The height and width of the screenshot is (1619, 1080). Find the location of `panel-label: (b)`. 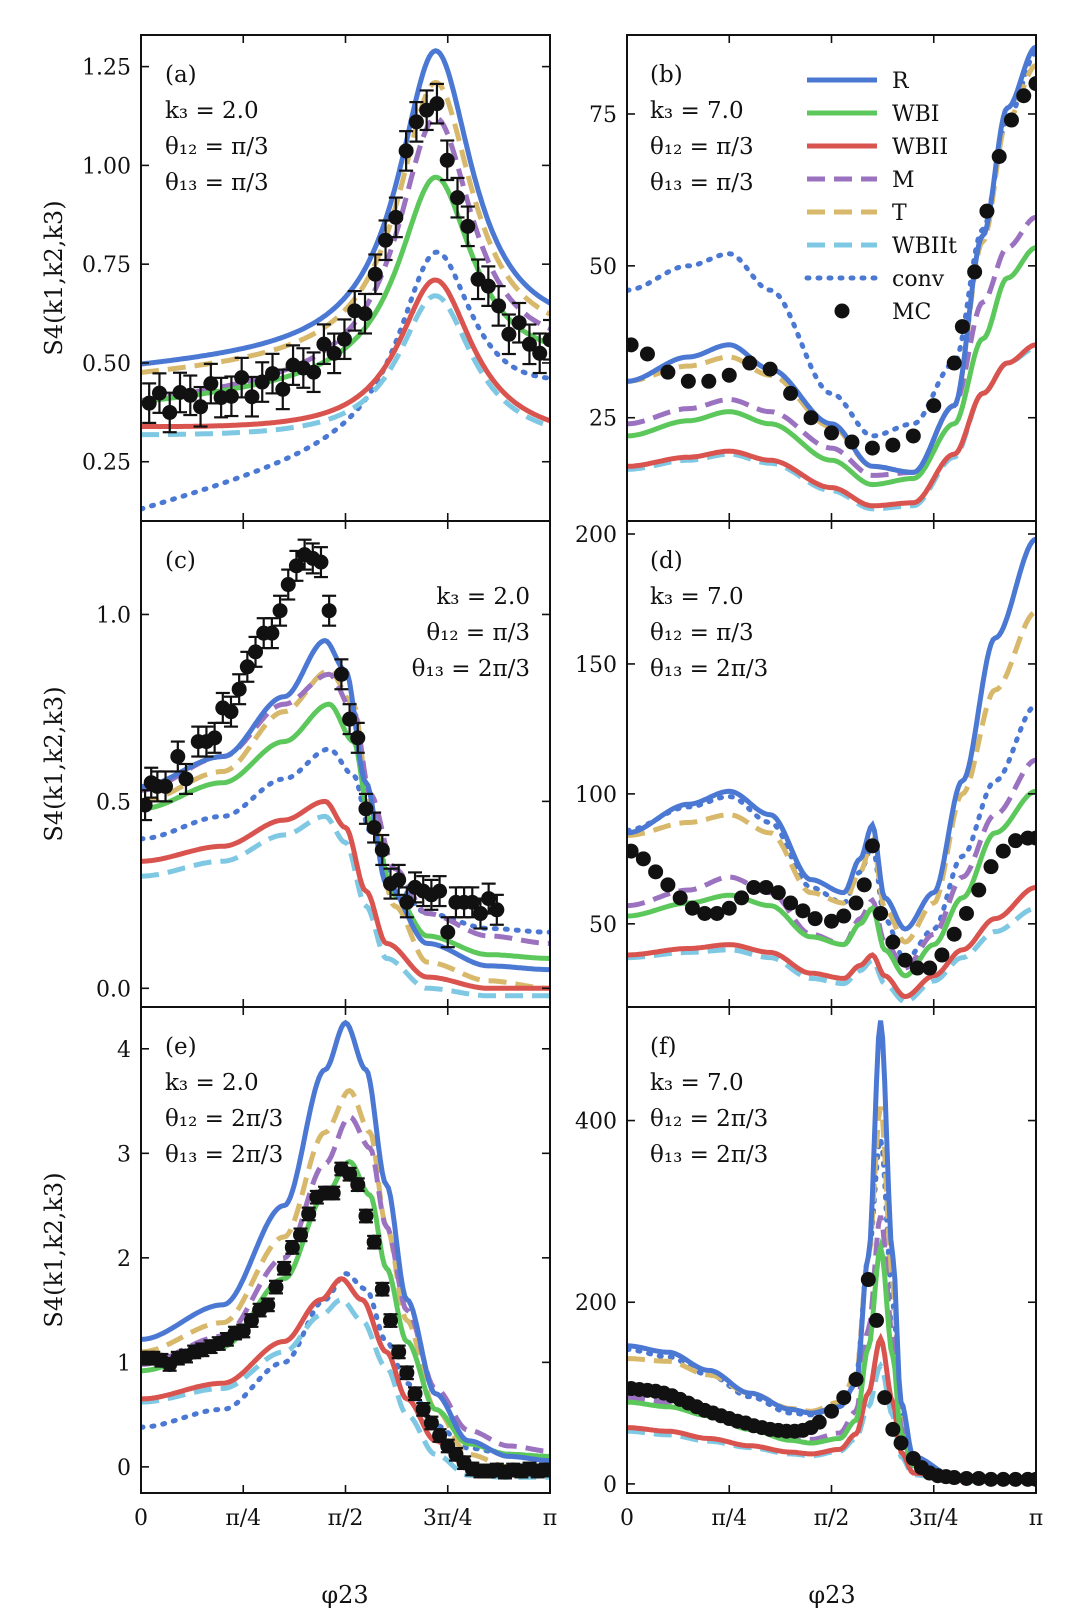

panel-label: (b) is located at coordinates (666, 75).